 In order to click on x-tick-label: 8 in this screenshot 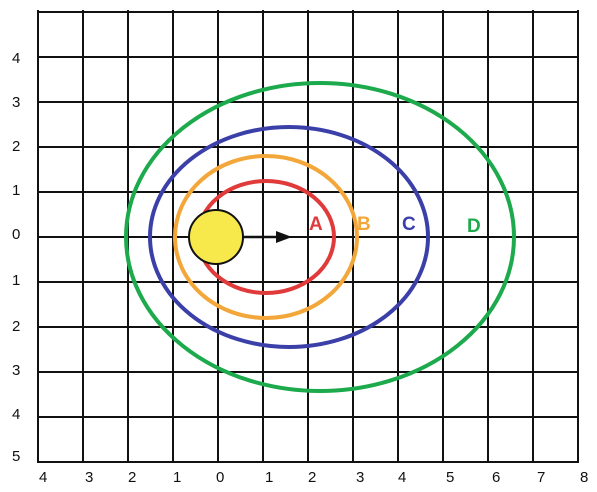, I will do `click(584, 477)`.